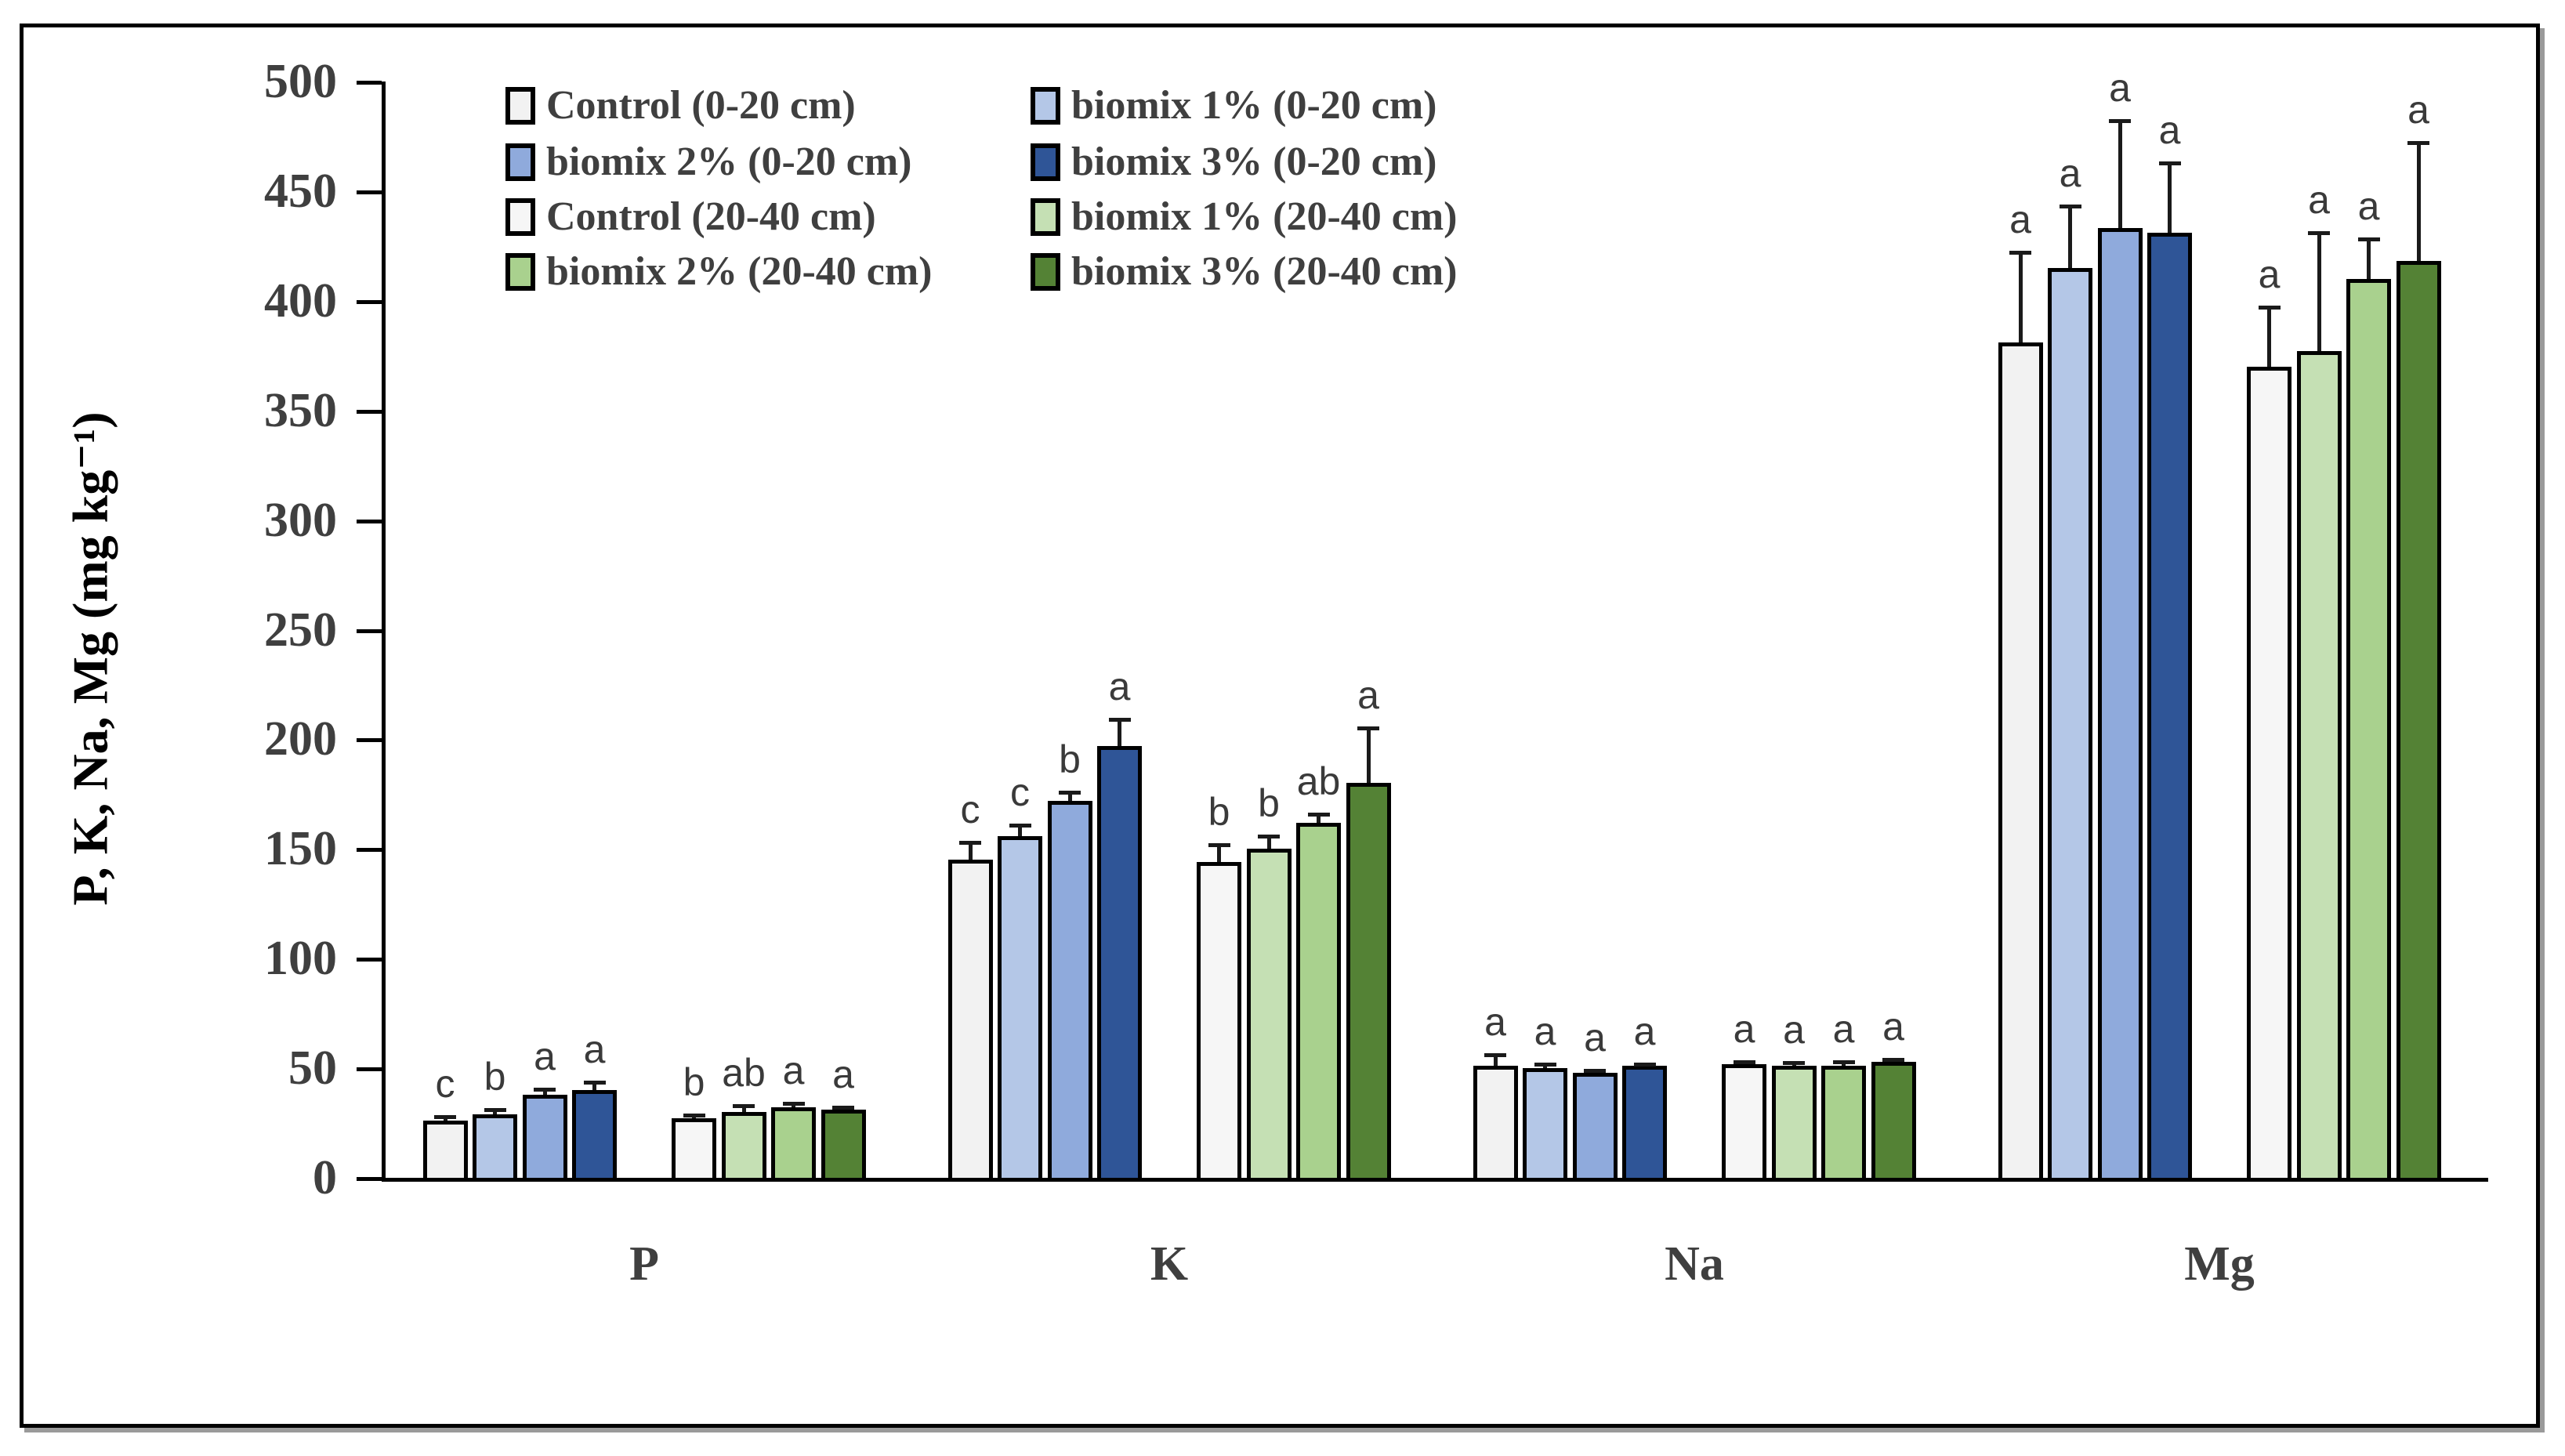 Image resolution: width=2565 pixels, height=1456 pixels. I want to click on legend-label: Control (20-40 cm), so click(711, 216).